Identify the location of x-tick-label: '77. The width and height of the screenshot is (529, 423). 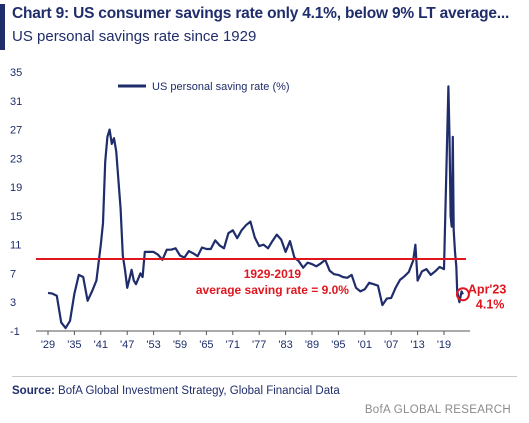
(259, 345).